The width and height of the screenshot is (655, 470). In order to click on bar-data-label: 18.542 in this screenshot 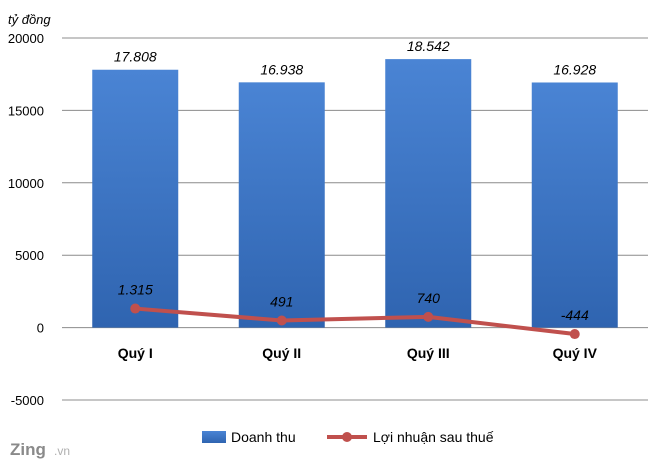, I will do `click(428, 46)`.